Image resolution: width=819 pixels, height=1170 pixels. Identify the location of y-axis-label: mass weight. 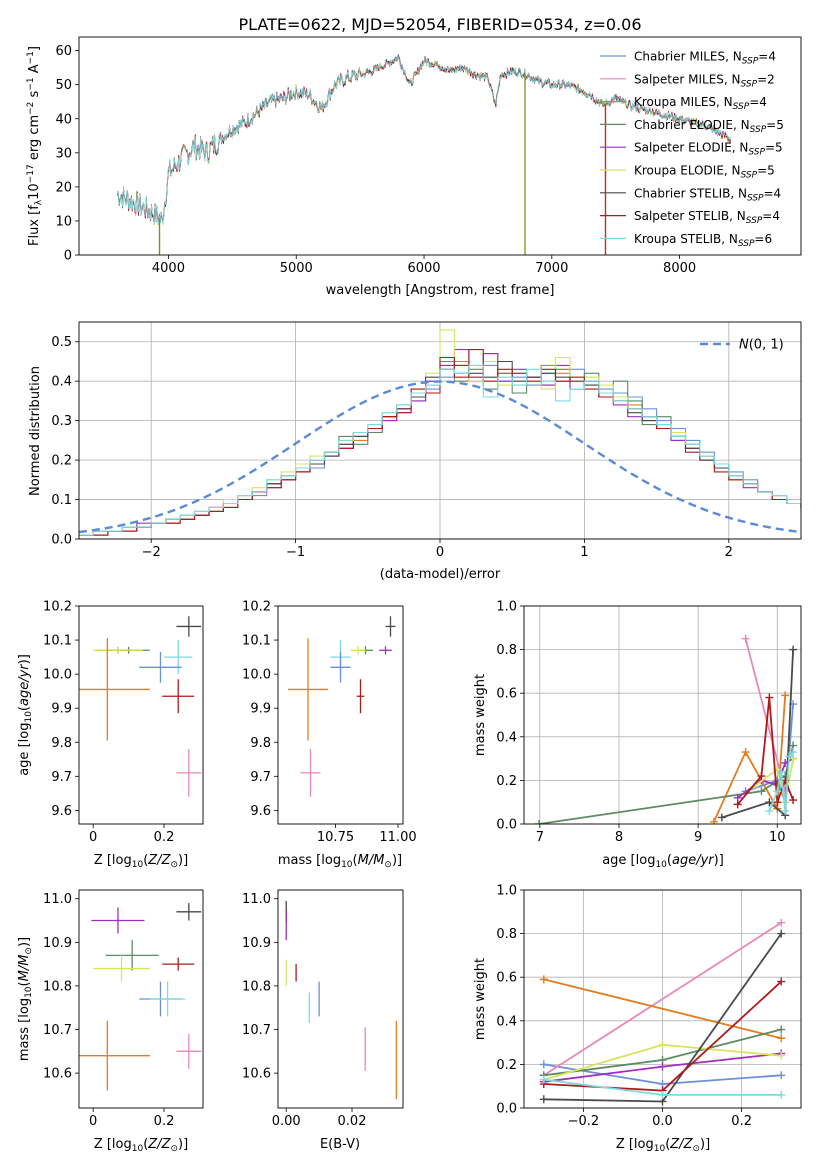
(480, 715).